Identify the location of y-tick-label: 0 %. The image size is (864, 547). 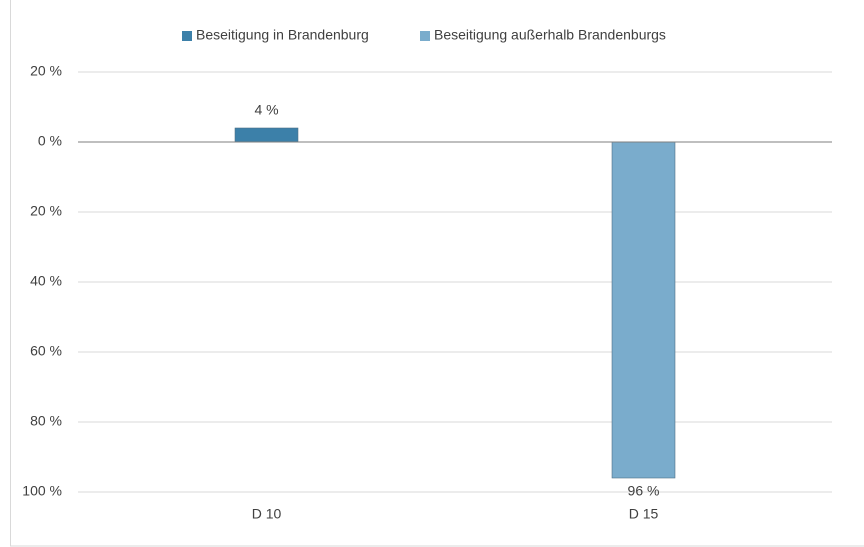
(50, 141).